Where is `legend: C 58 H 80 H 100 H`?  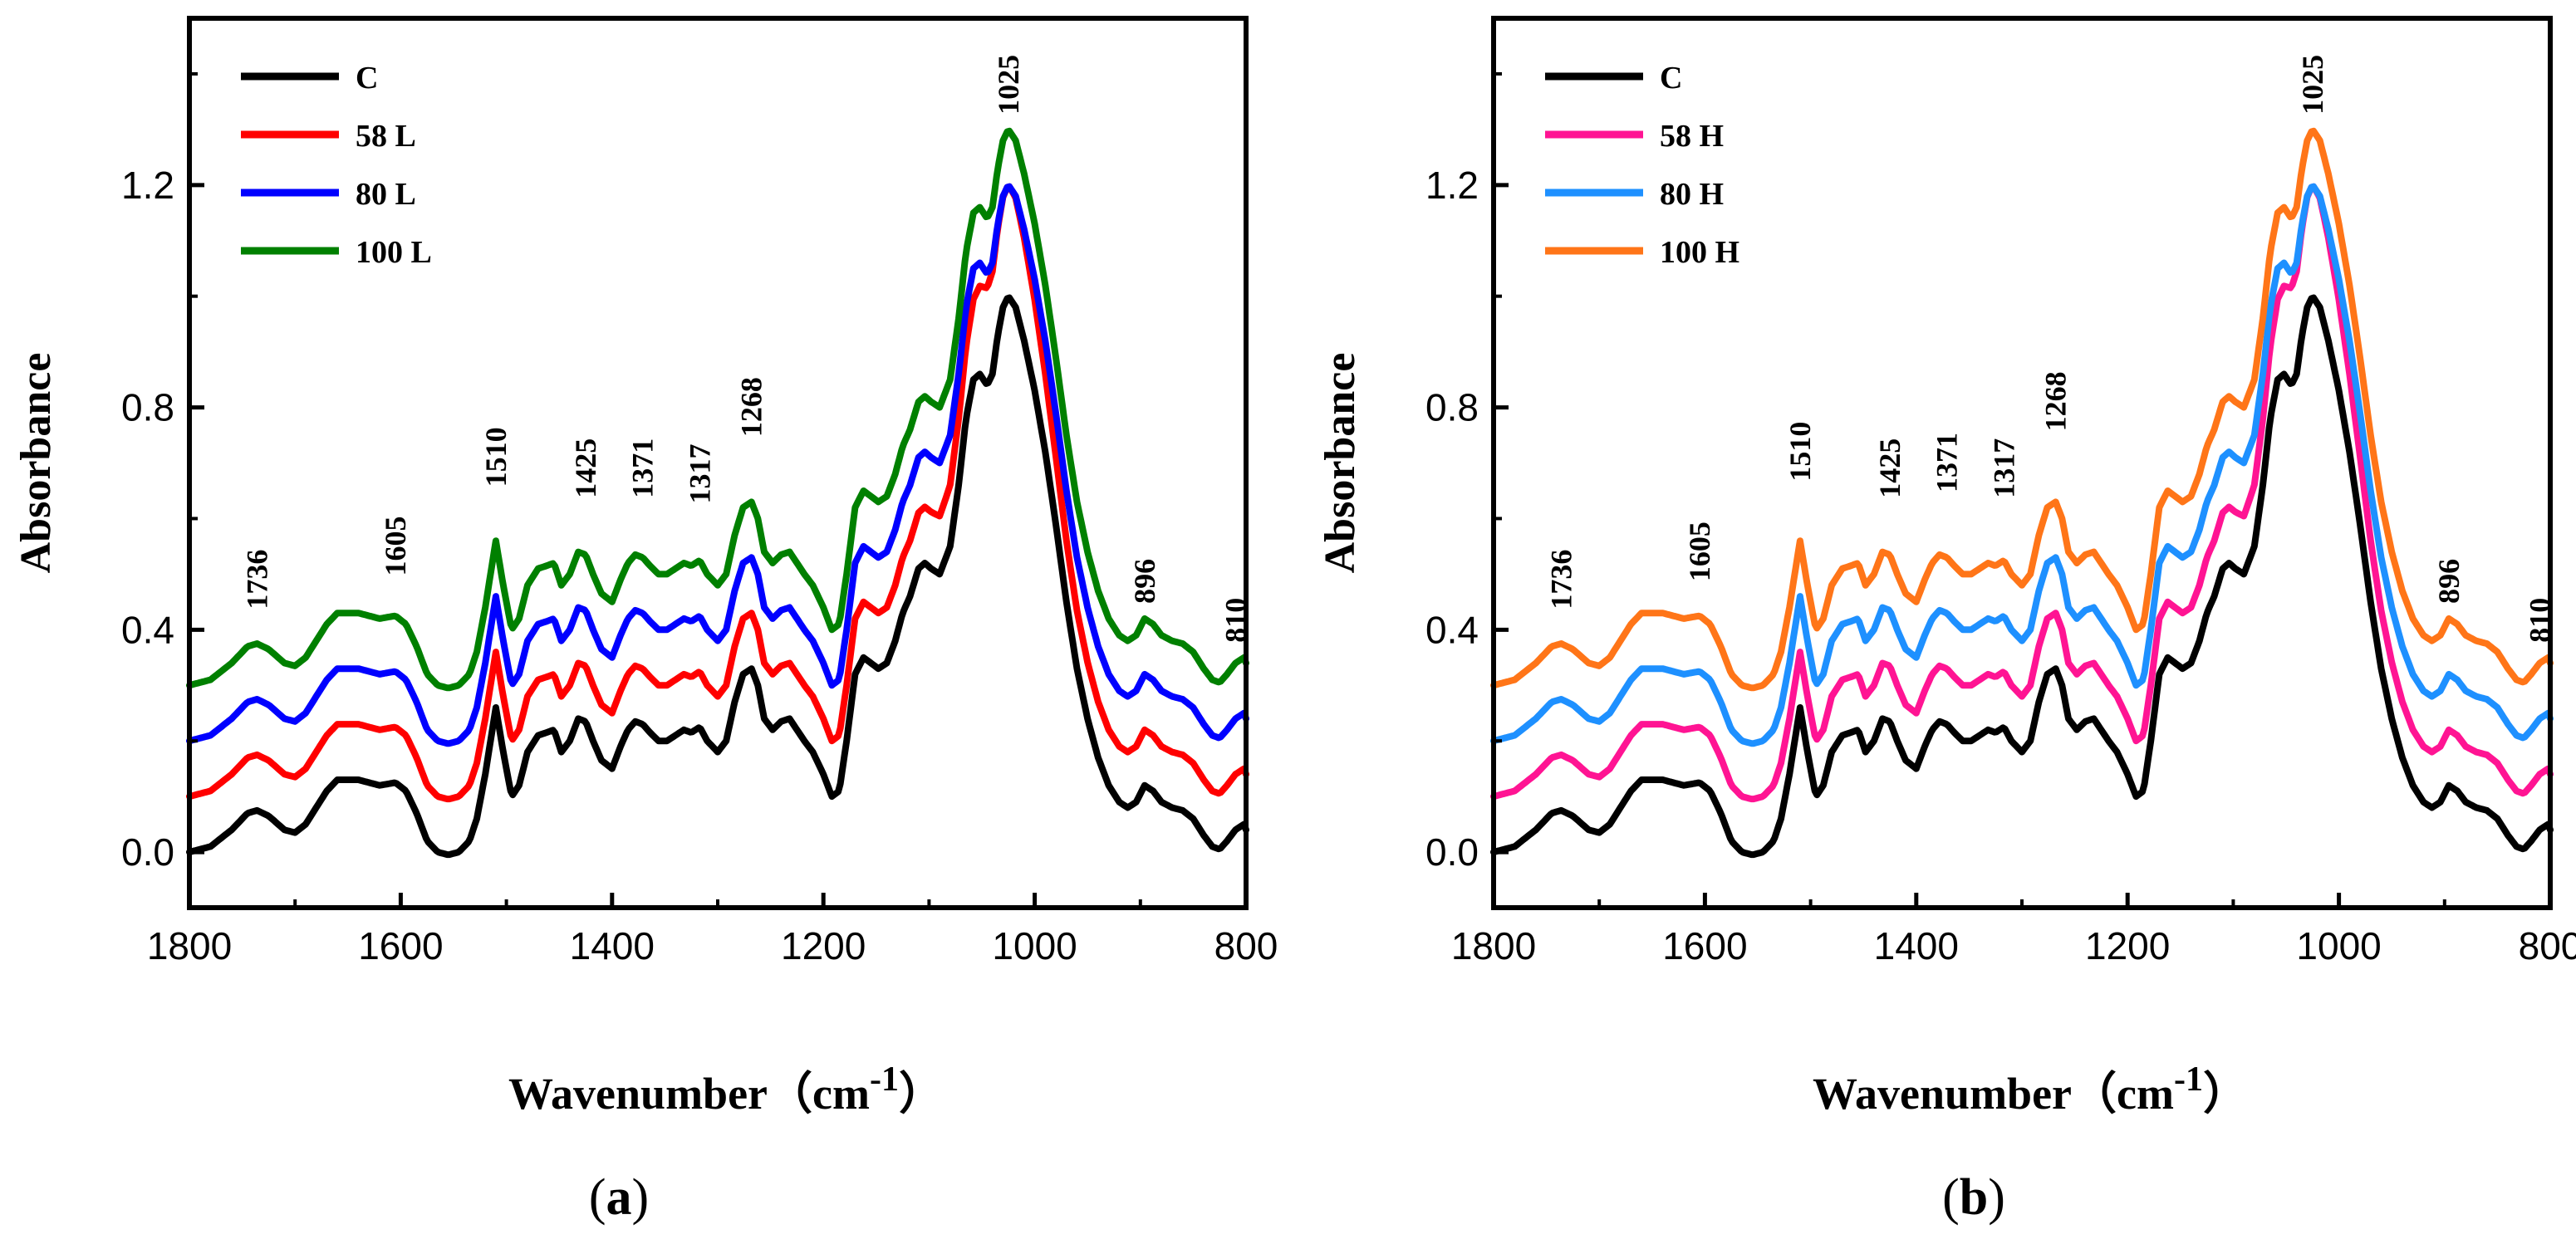 legend: C 58 H 80 H 100 H is located at coordinates (1642, 165).